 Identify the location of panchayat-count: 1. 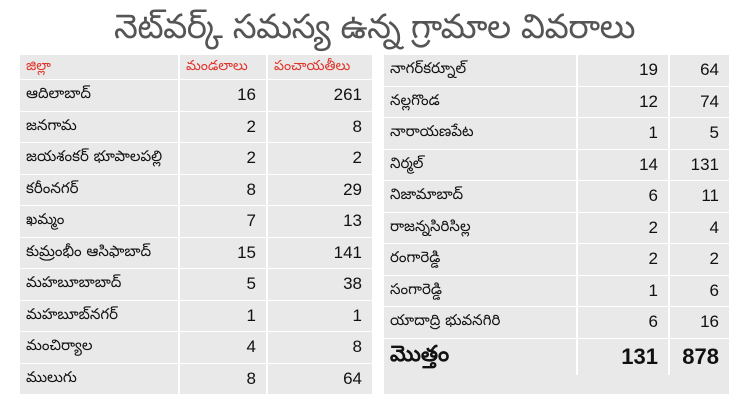
(319, 316).